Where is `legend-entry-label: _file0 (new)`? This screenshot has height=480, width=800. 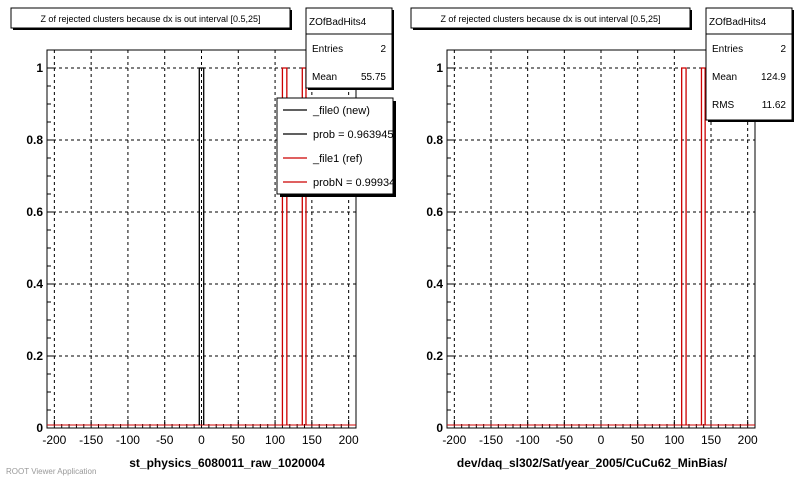
legend-entry-label: _file0 (new) is located at coordinates (341, 111).